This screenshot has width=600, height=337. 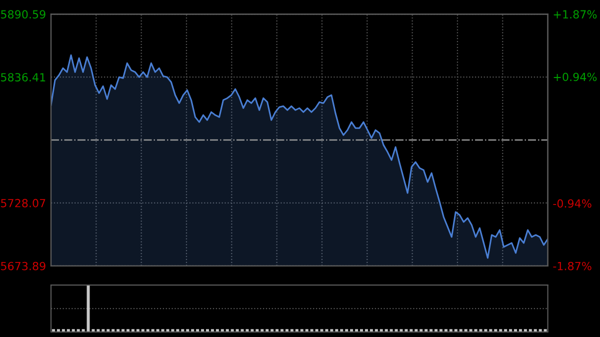 What do you see at coordinates (575, 14) in the screenshot?
I see `y2-tick-label: +1.87%` at bounding box center [575, 14].